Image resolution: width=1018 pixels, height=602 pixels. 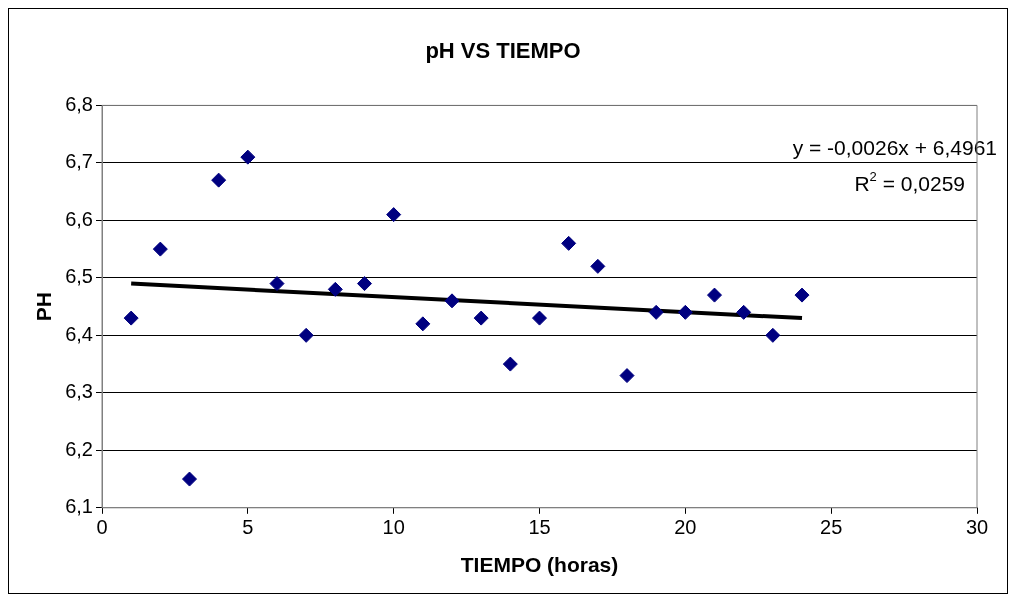 I want to click on y-tick-label: 6,6, so click(x=79, y=218).